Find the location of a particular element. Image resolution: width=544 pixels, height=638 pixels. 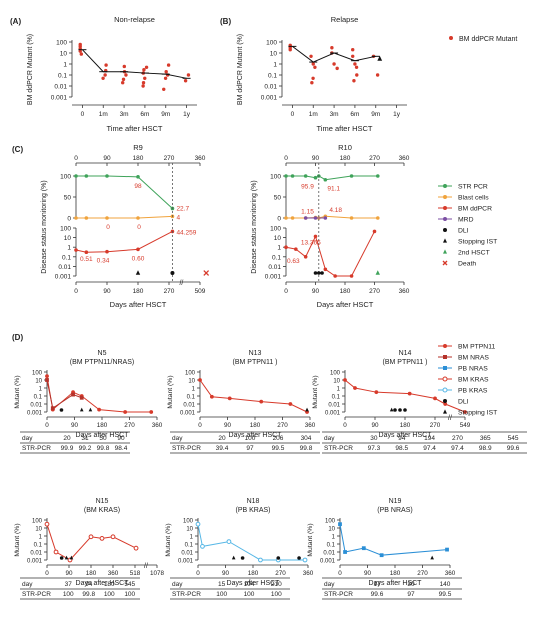

chart-title: N18 is located at coordinates (253, 501).